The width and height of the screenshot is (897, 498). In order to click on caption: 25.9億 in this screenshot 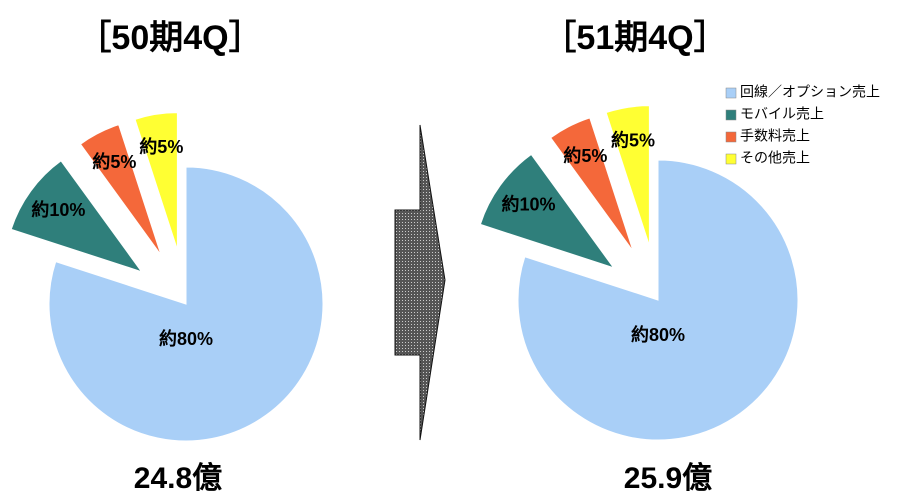, I will do `click(668, 478)`.